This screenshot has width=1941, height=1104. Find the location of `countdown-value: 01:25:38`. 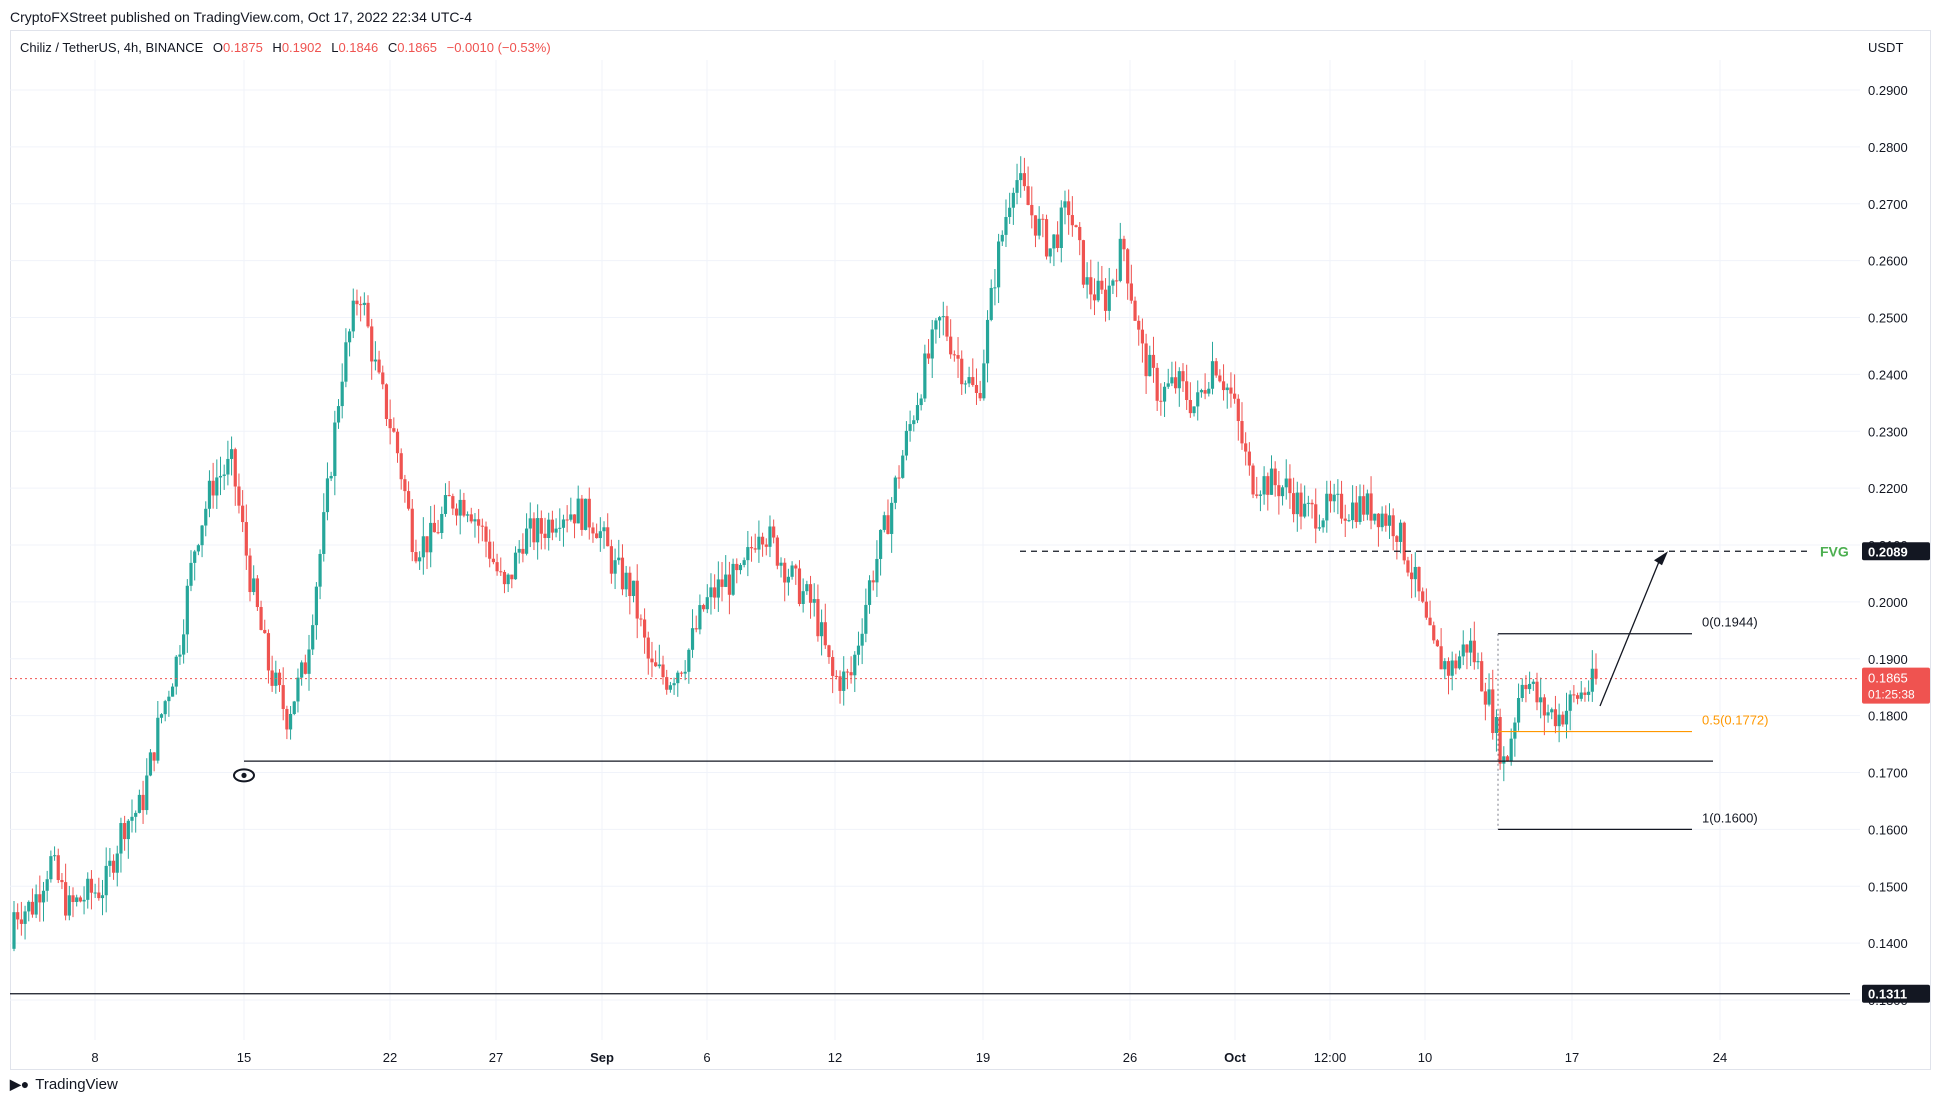

countdown-value: 01:25:38 is located at coordinates (1891, 695).